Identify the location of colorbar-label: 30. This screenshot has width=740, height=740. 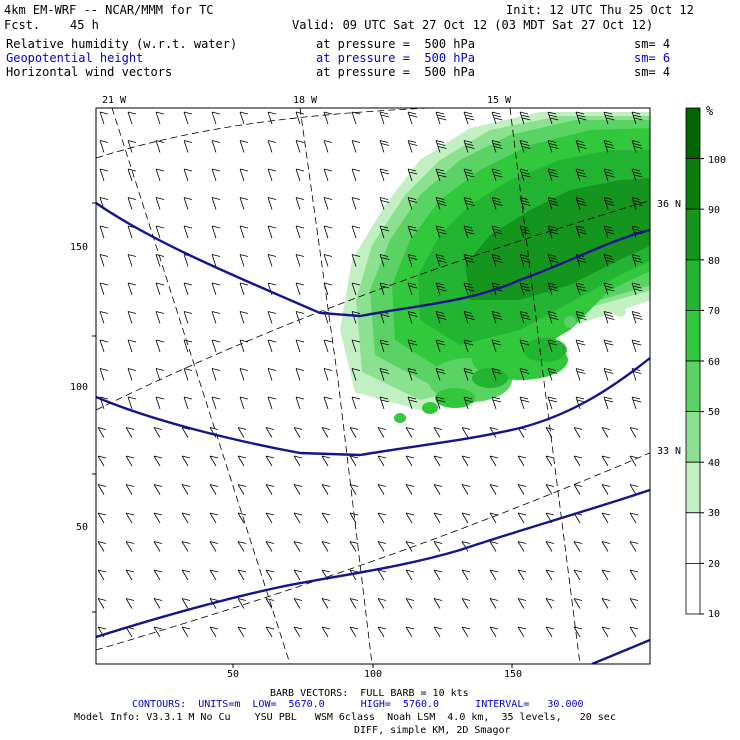
(714, 513).